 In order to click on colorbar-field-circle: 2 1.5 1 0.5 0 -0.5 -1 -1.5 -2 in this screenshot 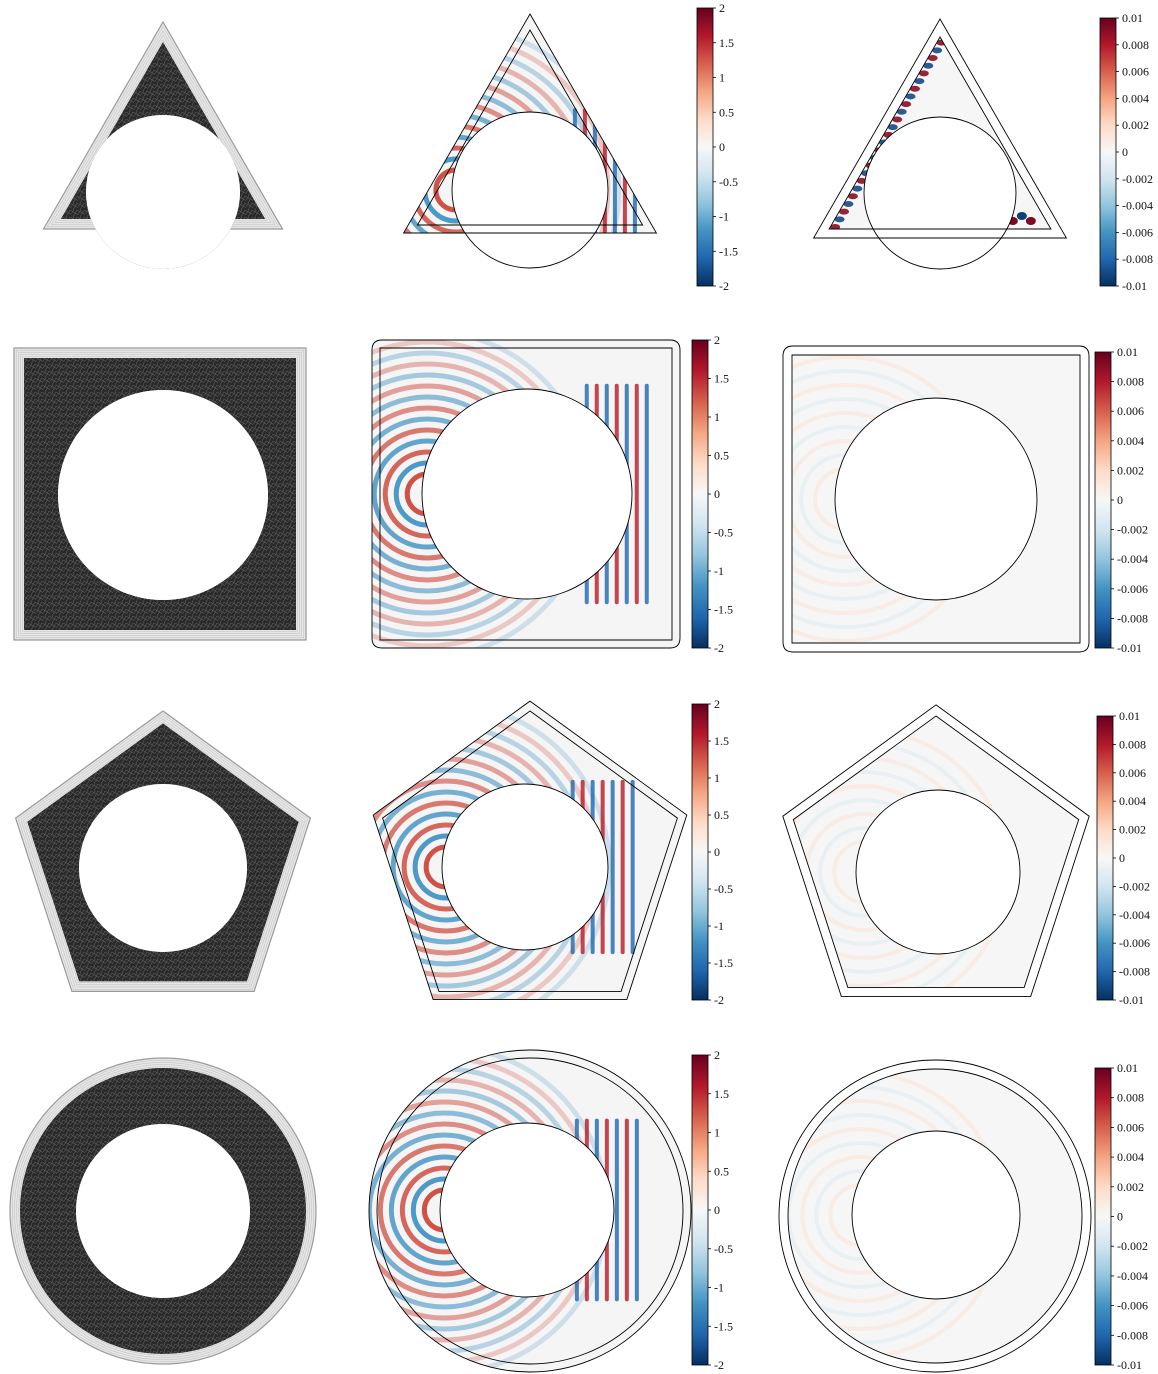, I will do `click(712, 1210)`.